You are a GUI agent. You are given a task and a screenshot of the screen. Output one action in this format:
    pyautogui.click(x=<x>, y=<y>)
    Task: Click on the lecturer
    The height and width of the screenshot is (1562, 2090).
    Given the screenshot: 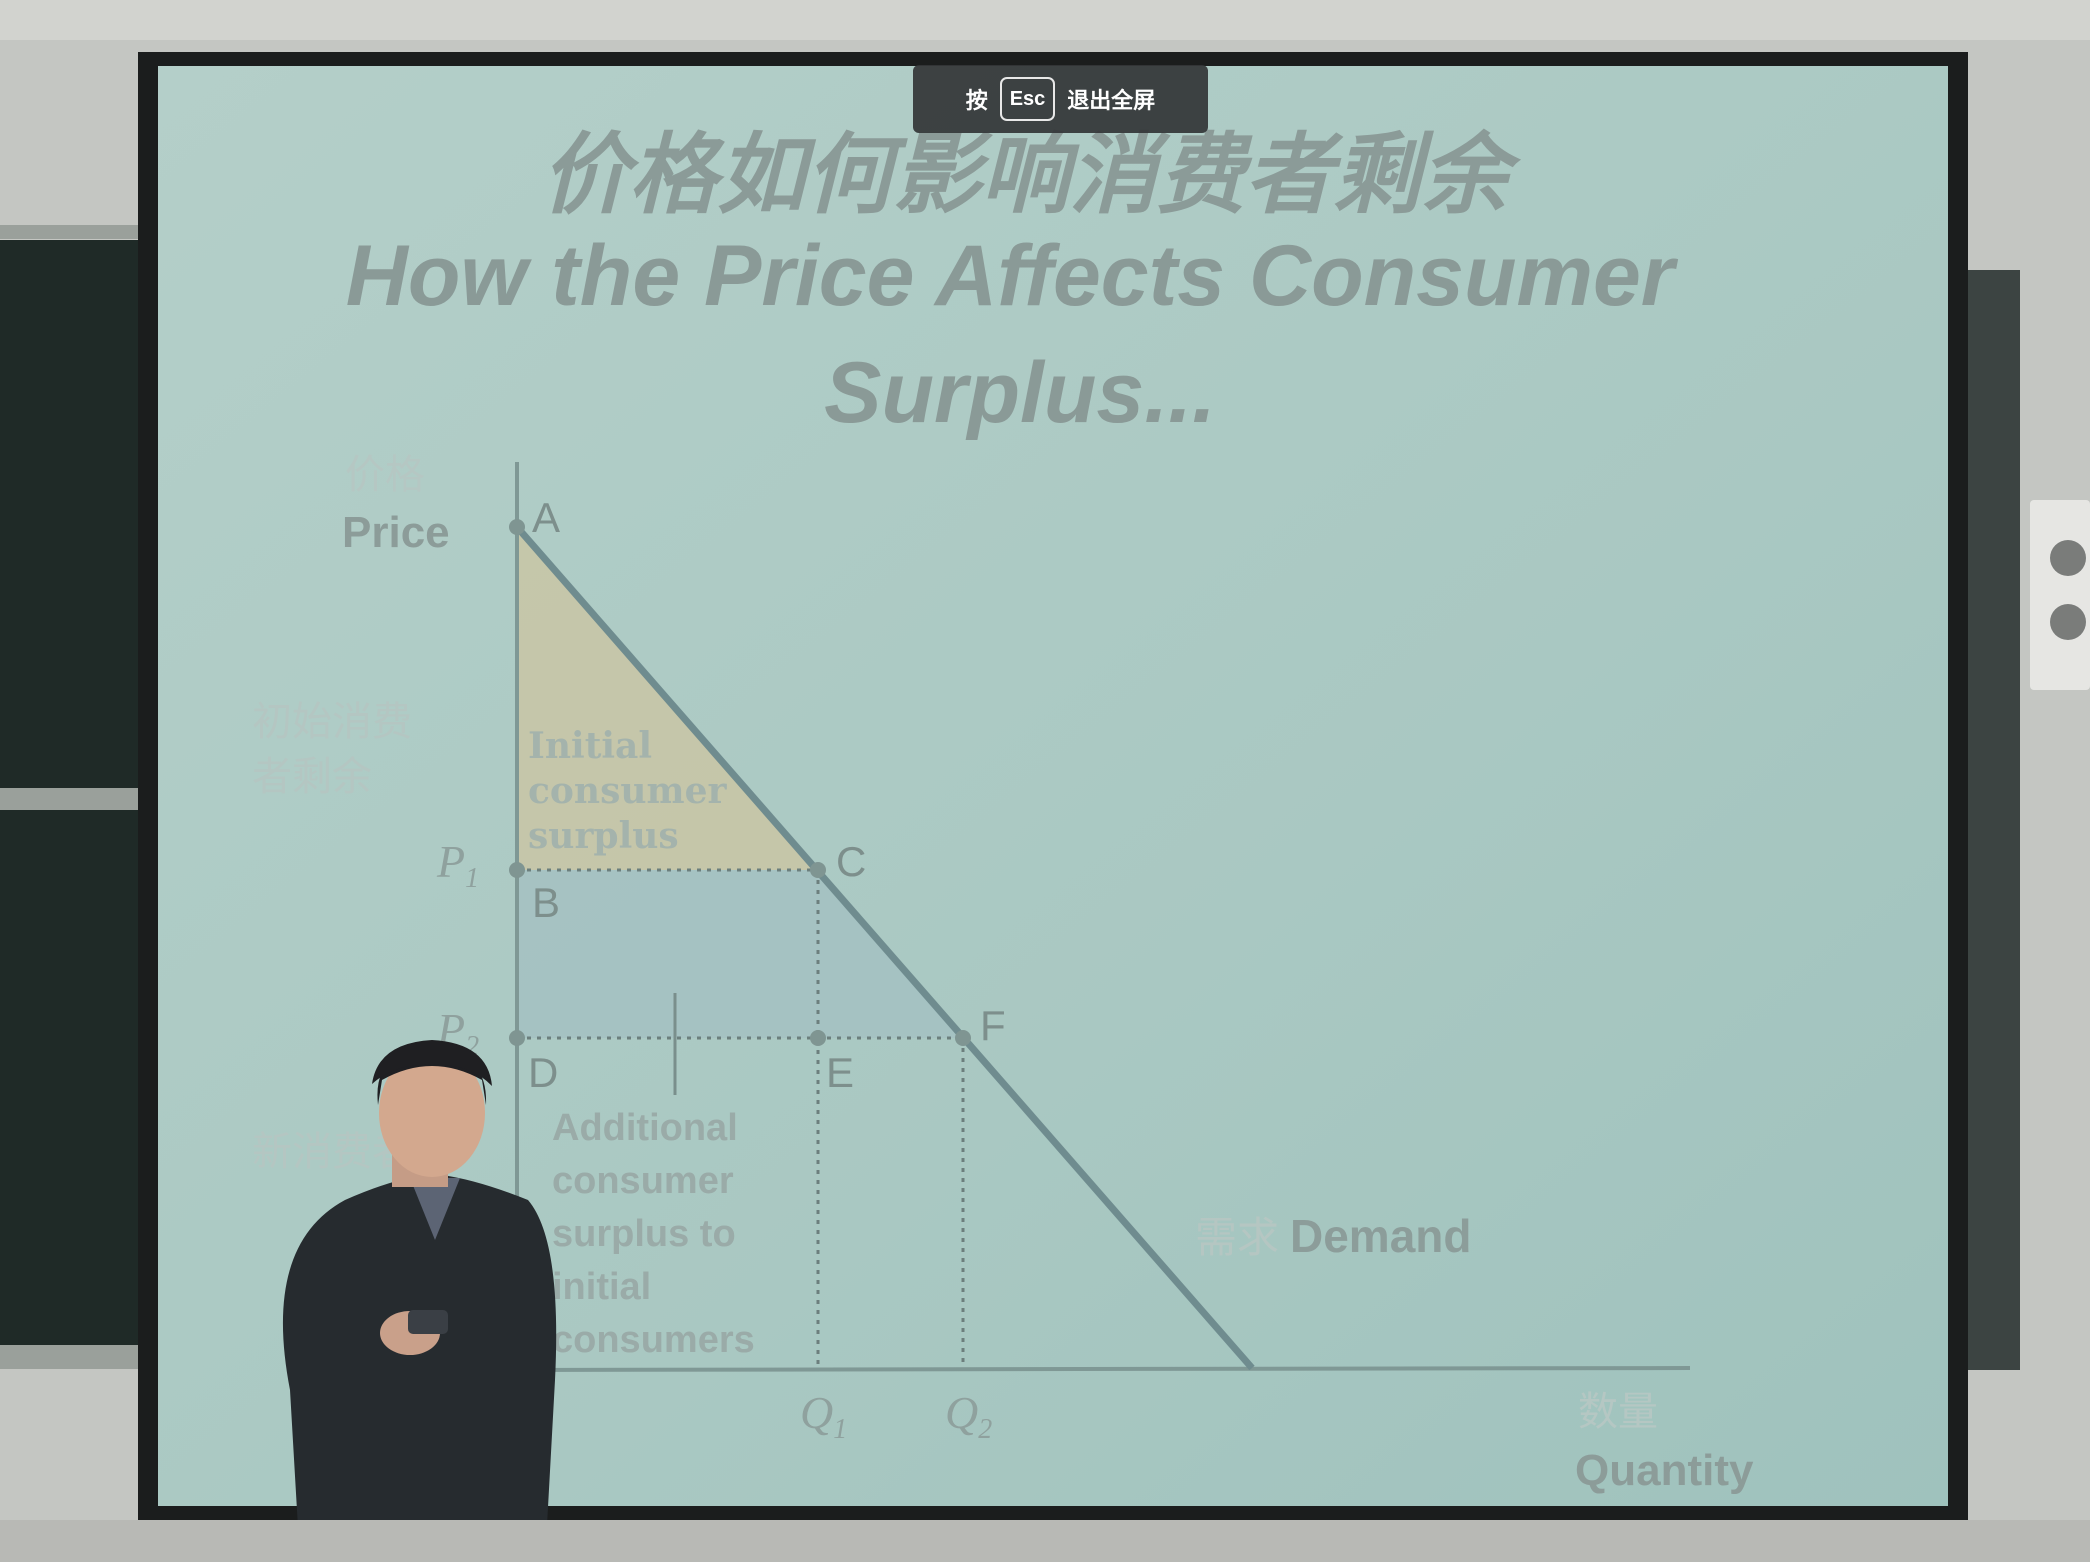 What is the action you would take?
    pyautogui.click(x=419, y=1301)
    